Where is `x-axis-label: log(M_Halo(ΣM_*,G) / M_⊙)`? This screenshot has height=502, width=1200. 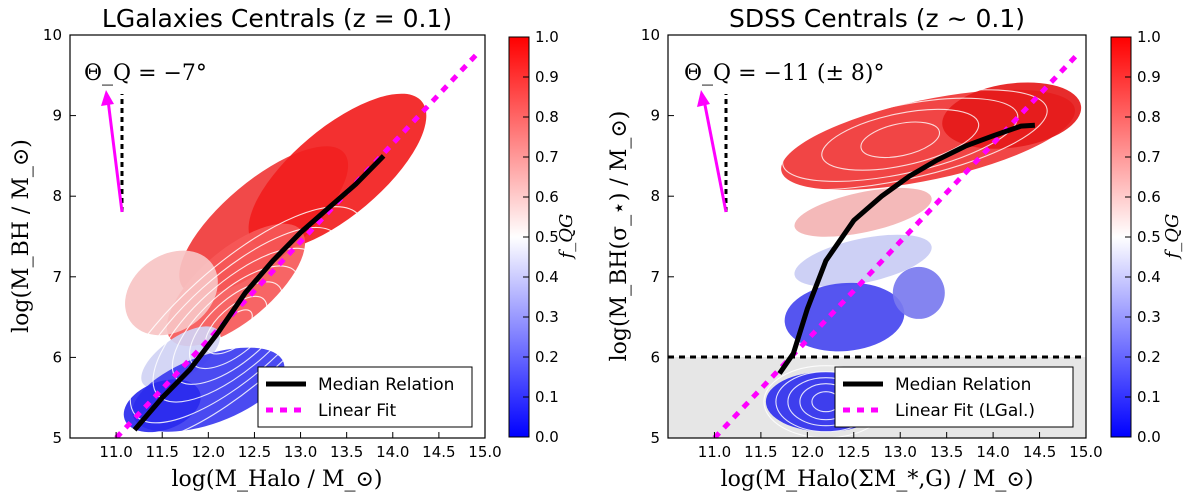
x-axis-label: log(M_Halo(ΣM_*,G) / M_⊙) is located at coordinates (877, 479).